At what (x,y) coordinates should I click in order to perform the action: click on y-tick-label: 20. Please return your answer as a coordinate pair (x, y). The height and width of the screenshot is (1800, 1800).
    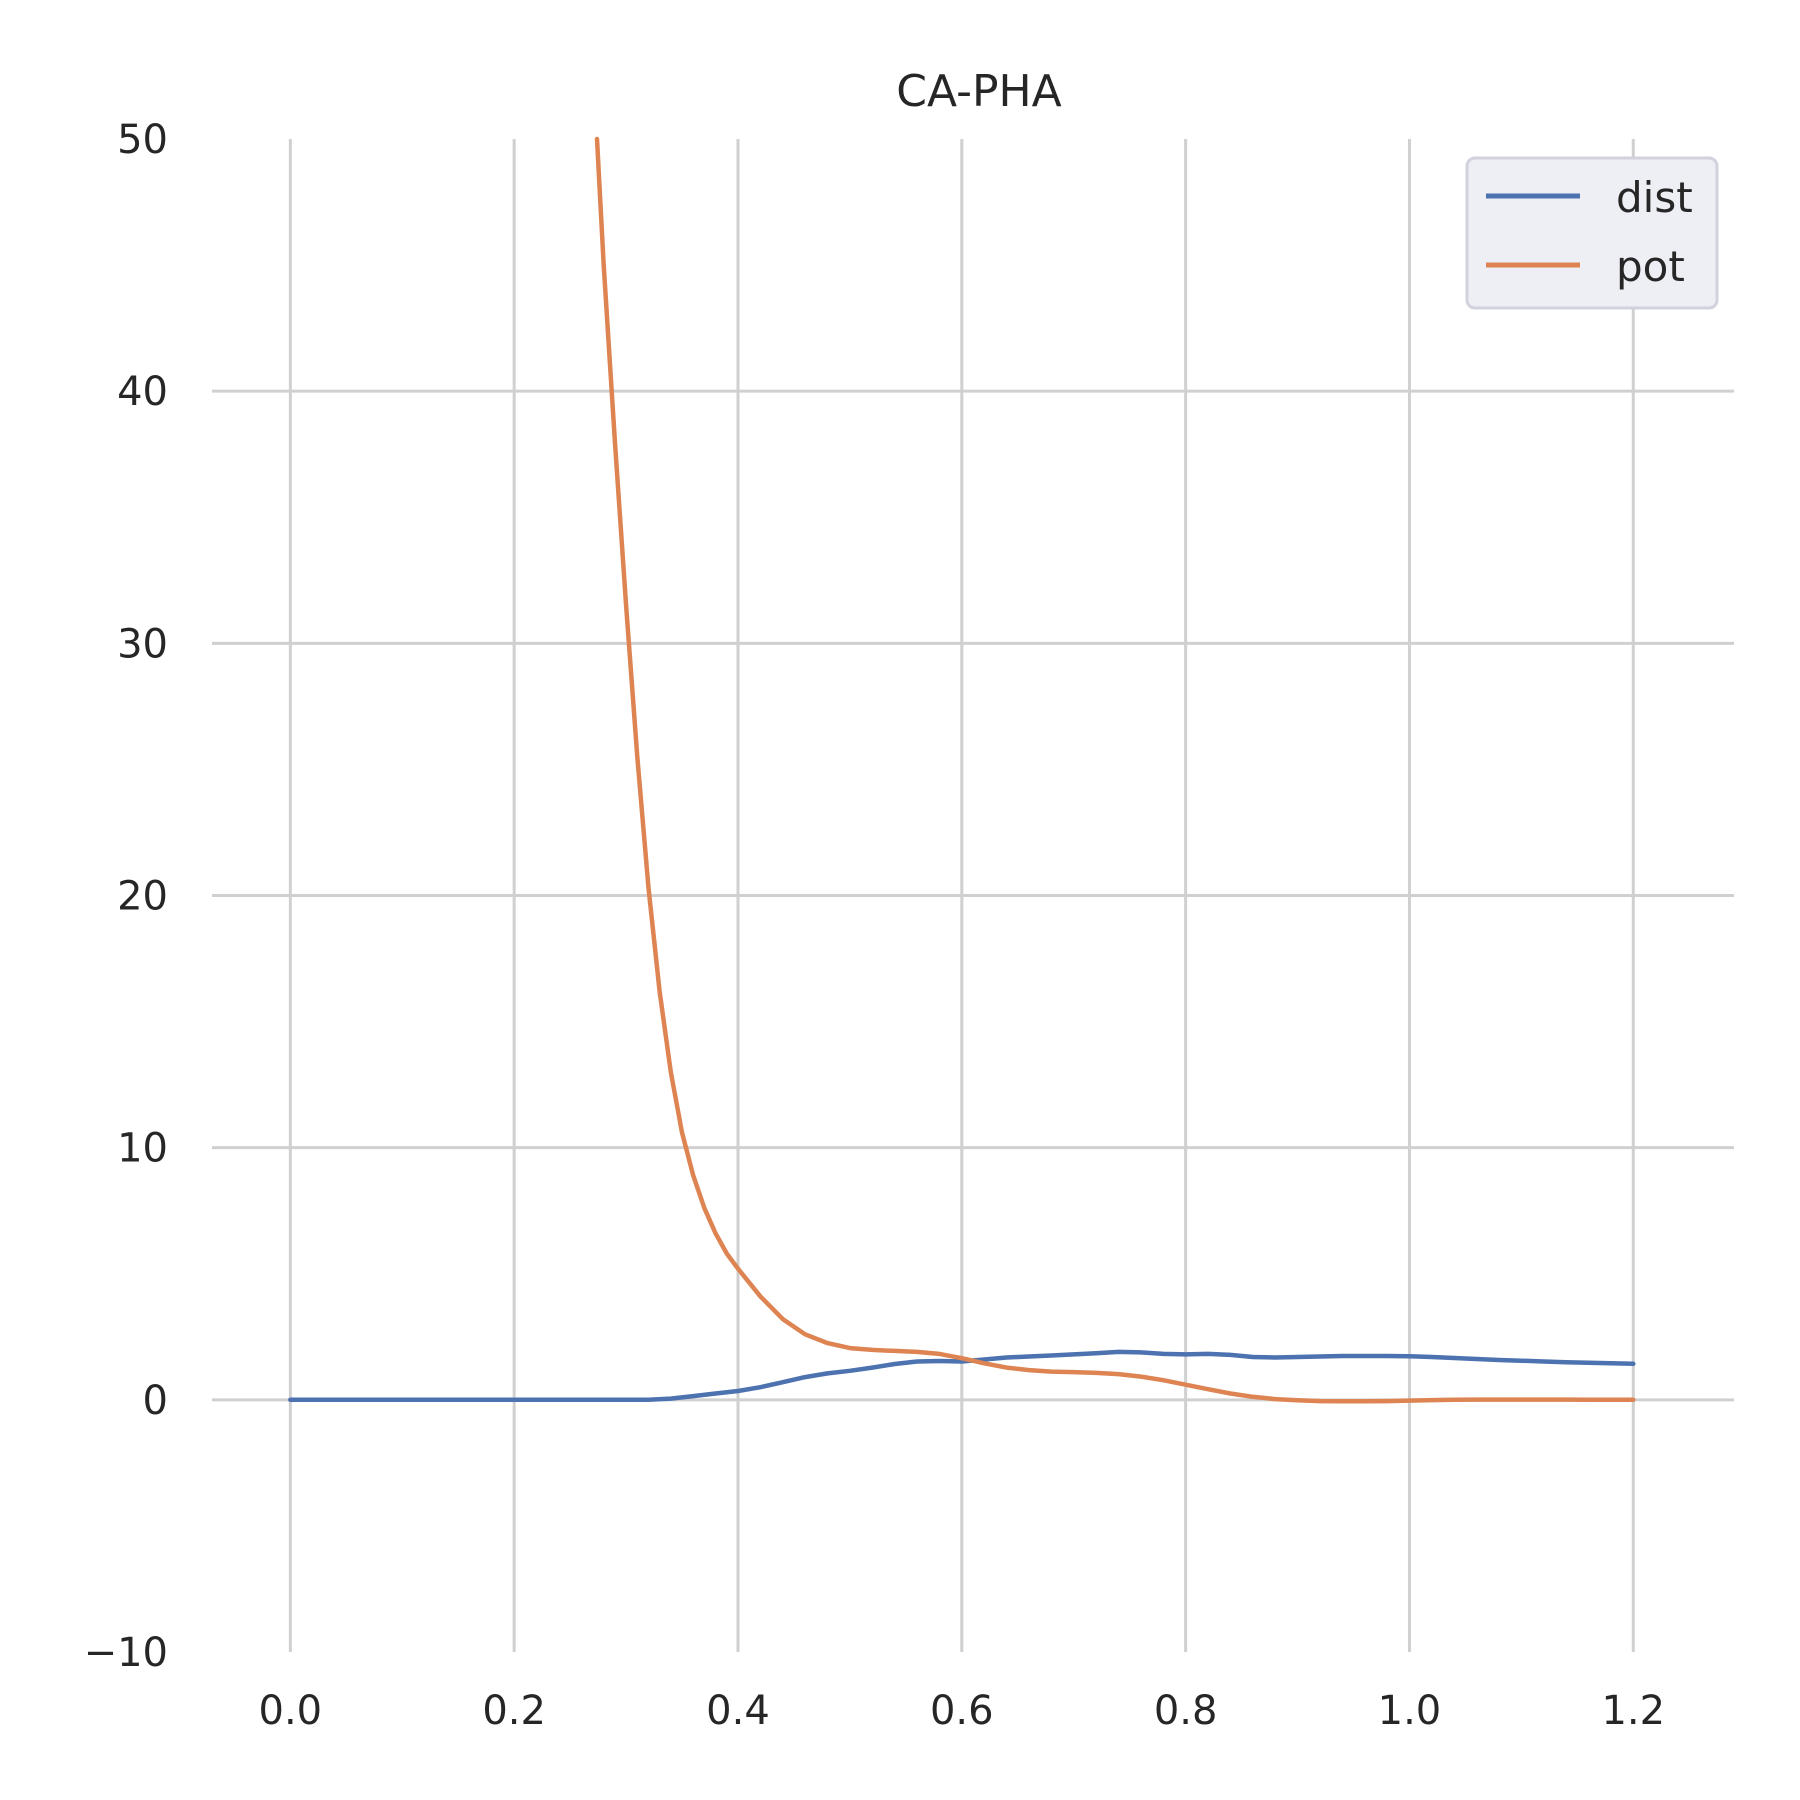
    Looking at the image, I should click on (142, 897).